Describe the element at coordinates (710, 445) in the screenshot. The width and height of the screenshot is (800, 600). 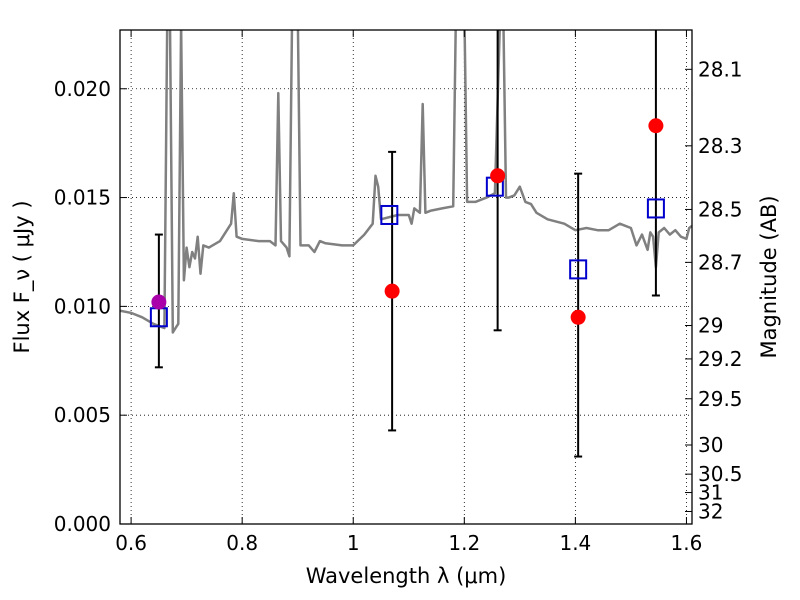
I see `mag-tick-label: 30` at that location.